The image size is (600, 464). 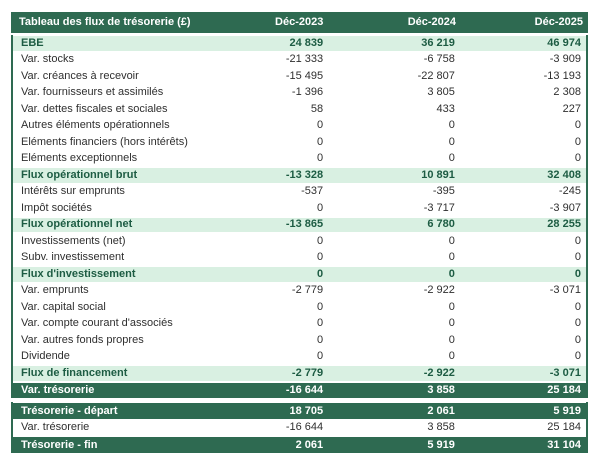 What do you see at coordinates (564, 174) in the screenshot?
I see `row-value: 32 408` at bounding box center [564, 174].